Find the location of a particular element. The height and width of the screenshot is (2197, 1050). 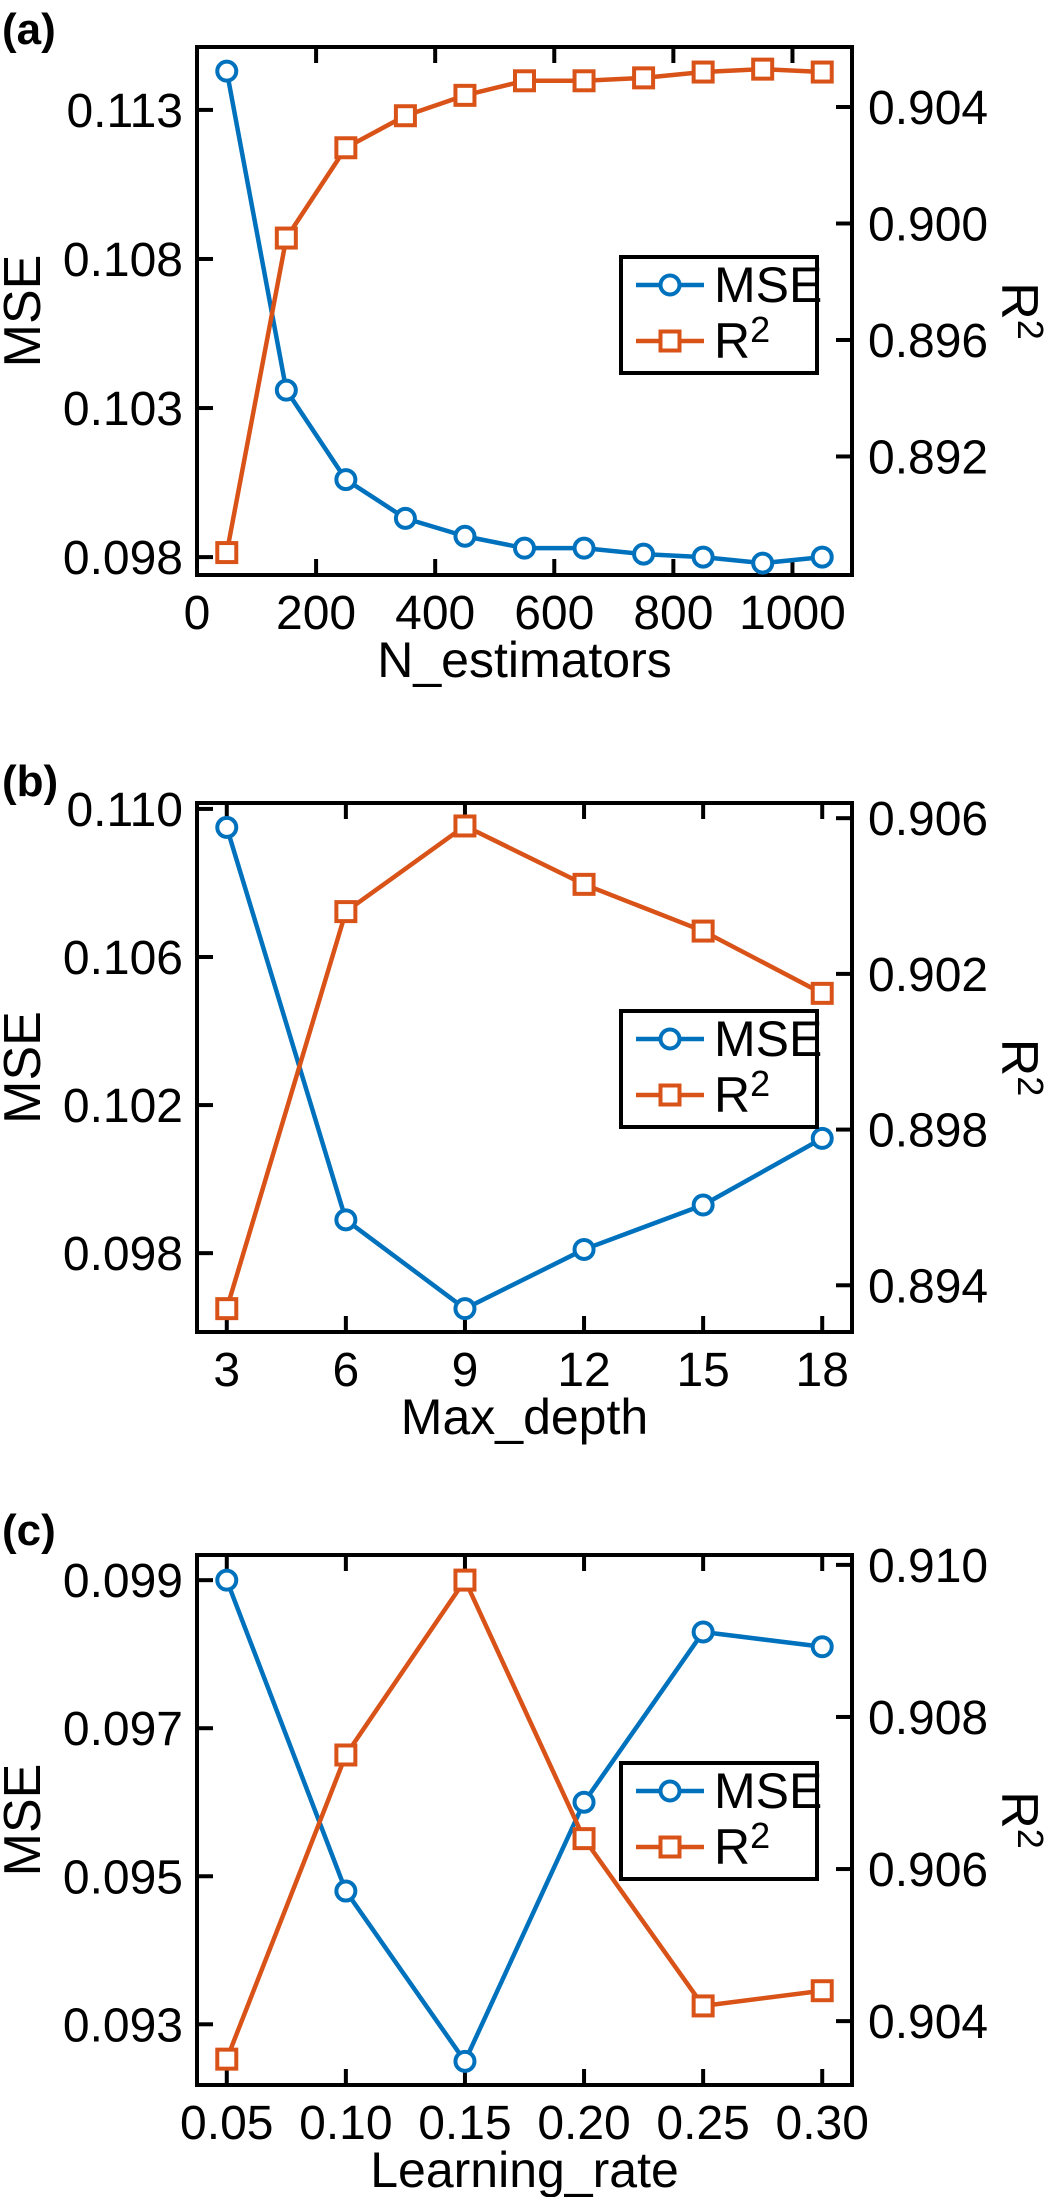

x-axis-label: N_estimators is located at coordinates (524, 660).